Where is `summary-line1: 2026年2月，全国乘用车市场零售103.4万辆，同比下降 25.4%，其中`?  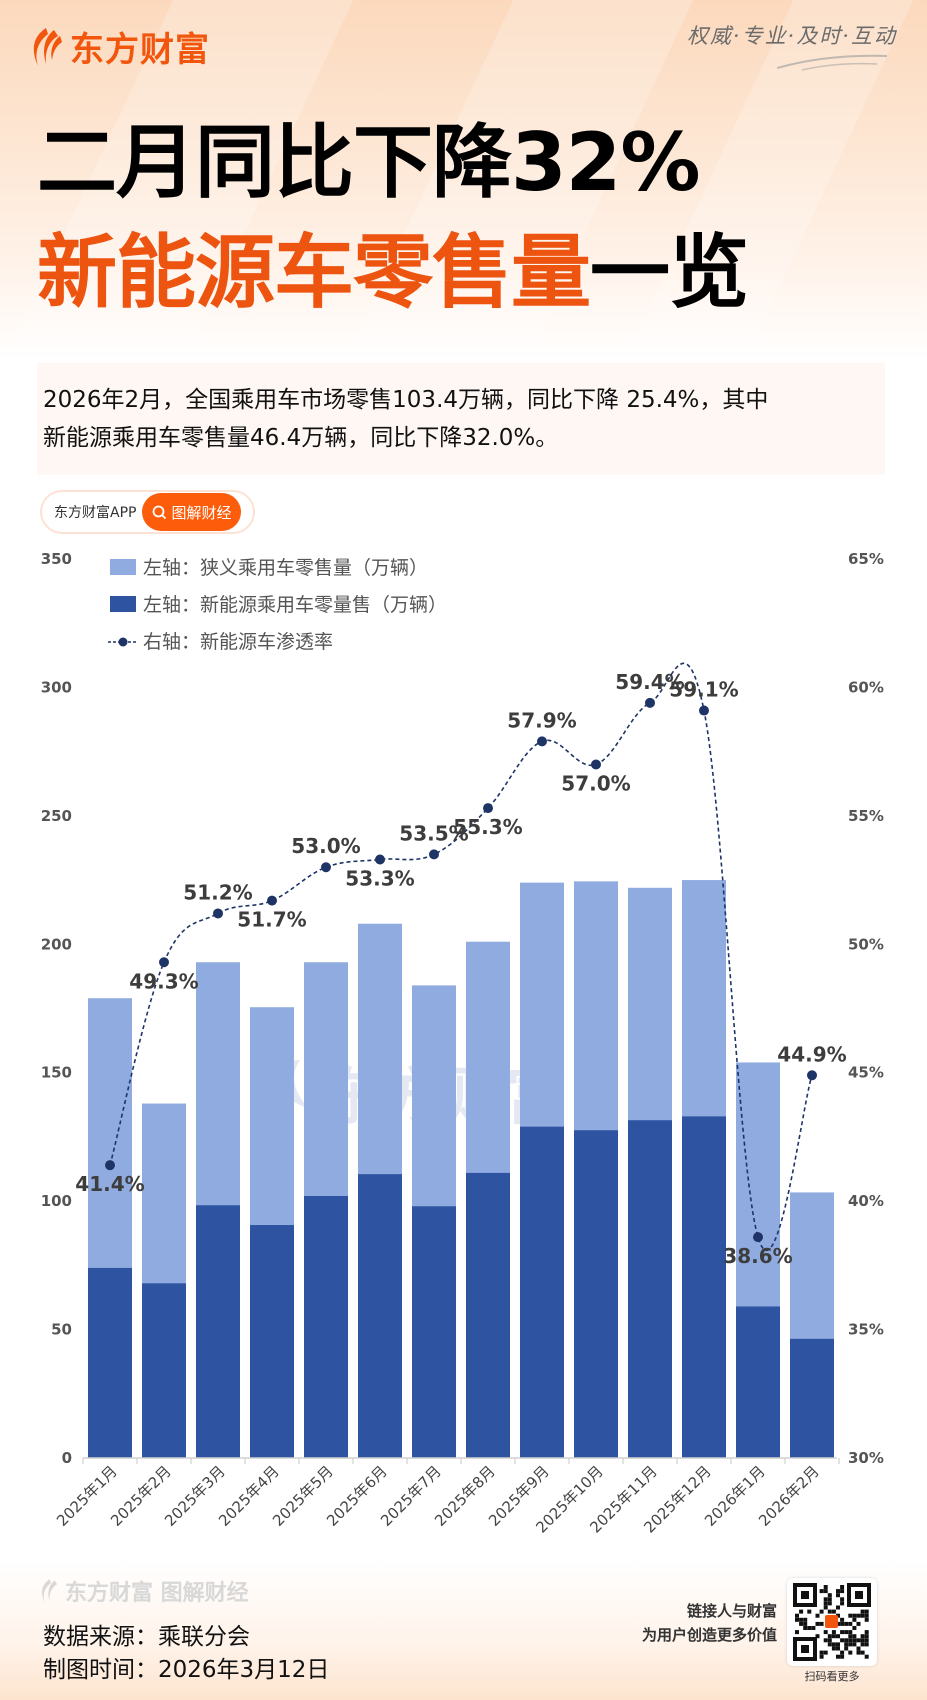
summary-line1: 2026年2月，全国乘用车市场零售103.4万辆，同比下降 25.4%，其中 is located at coordinates (406, 400).